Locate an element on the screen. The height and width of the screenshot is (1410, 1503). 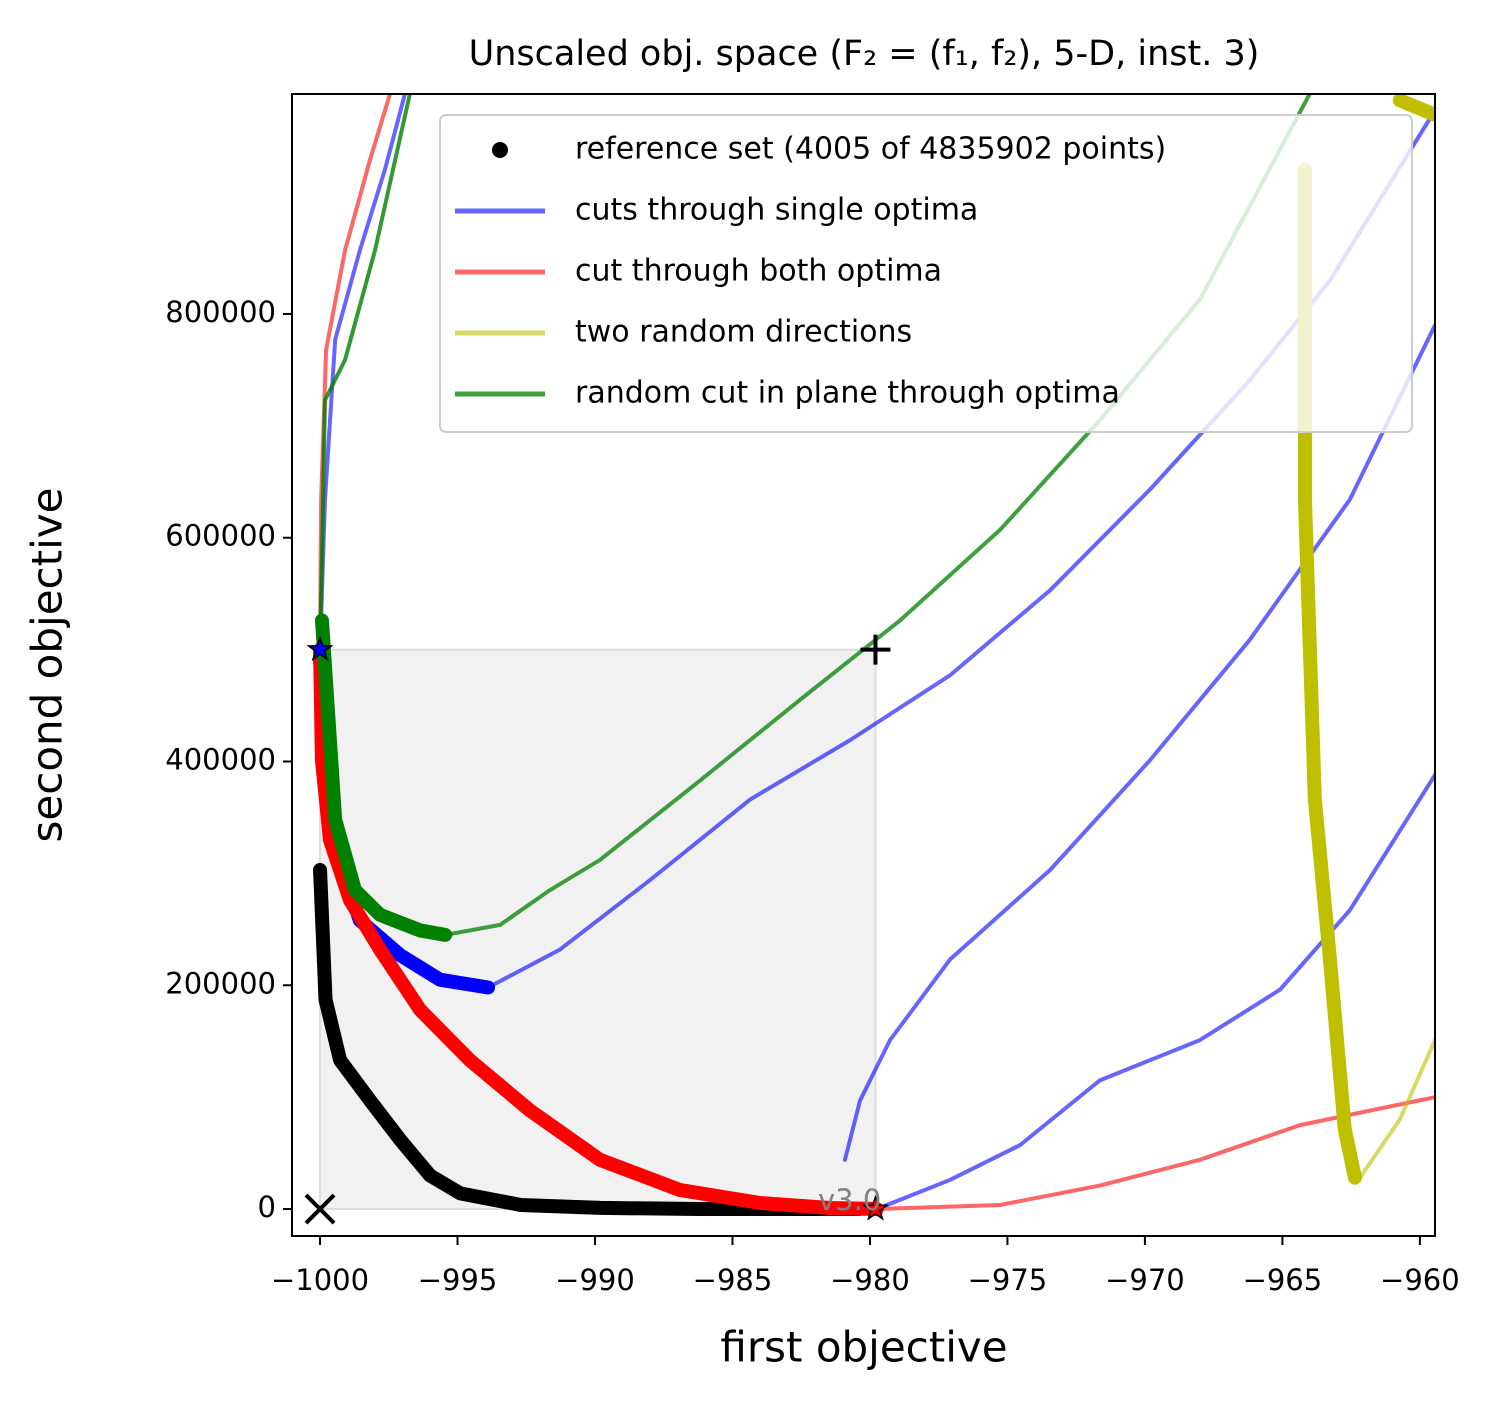
x-tick-label: −980 is located at coordinates (870, 1280).